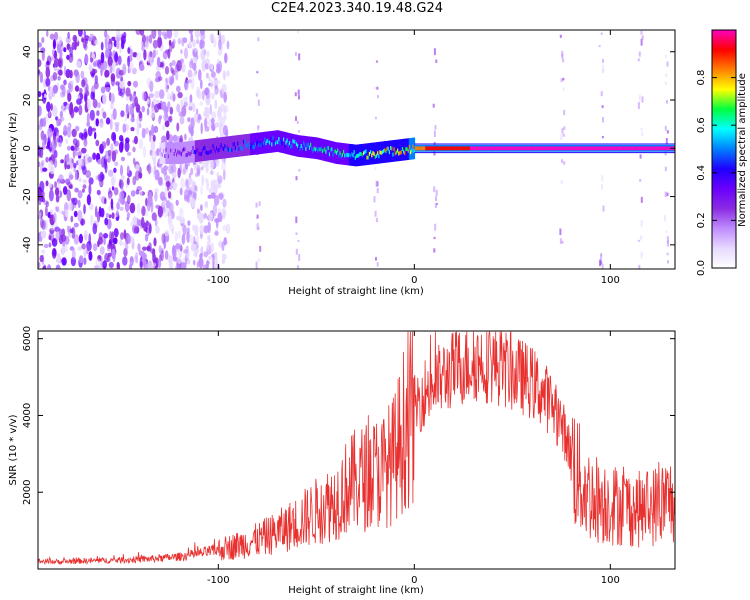 The width and height of the screenshot is (750, 600). What do you see at coordinates (218, 580) in the screenshot?
I see `snr-x-tick-label: -100` at bounding box center [218, 580].